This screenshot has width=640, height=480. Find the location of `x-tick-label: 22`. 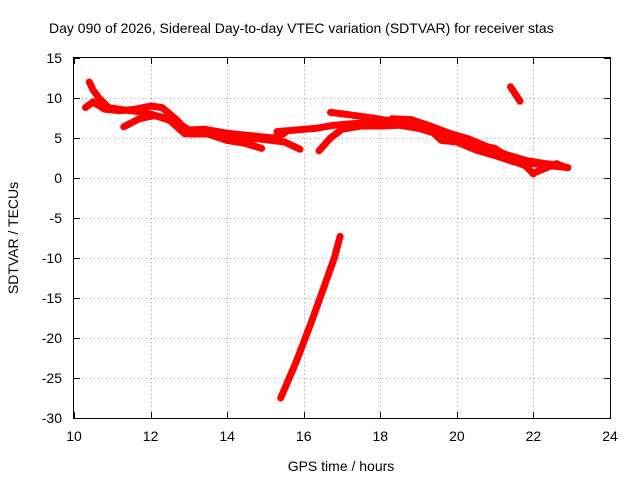

x-tick-label: 22 is located at coordinates (534, 436).